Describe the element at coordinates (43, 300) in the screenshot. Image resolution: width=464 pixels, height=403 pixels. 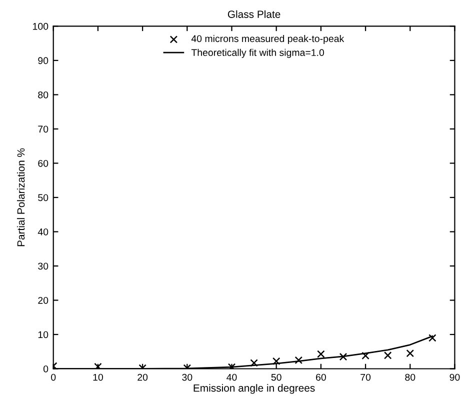
I see `y-tick-label: 20` at that location.